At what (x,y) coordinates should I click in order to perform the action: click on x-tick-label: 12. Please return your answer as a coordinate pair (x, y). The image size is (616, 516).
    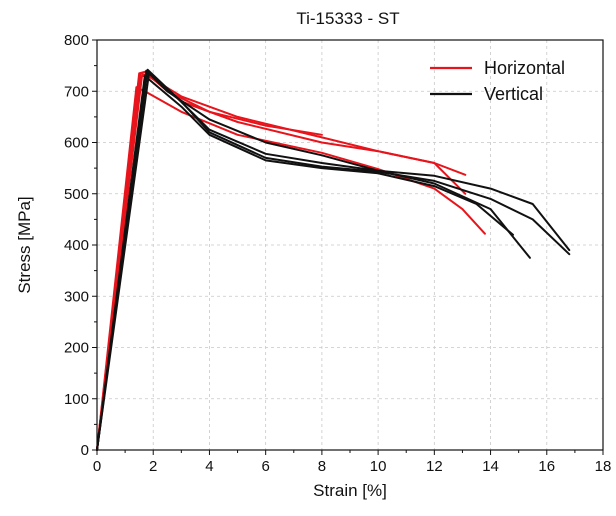
    Looking at the image, I should click on (434, 466).